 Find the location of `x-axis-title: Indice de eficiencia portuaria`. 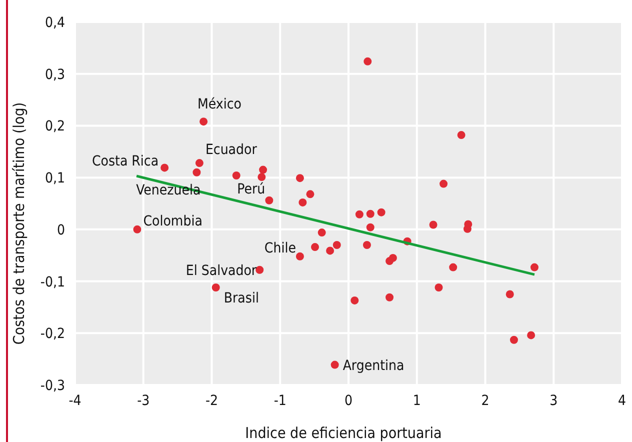

x-axis-title: Indice de eficiencia portuaria is located at coordinates (343, 433).